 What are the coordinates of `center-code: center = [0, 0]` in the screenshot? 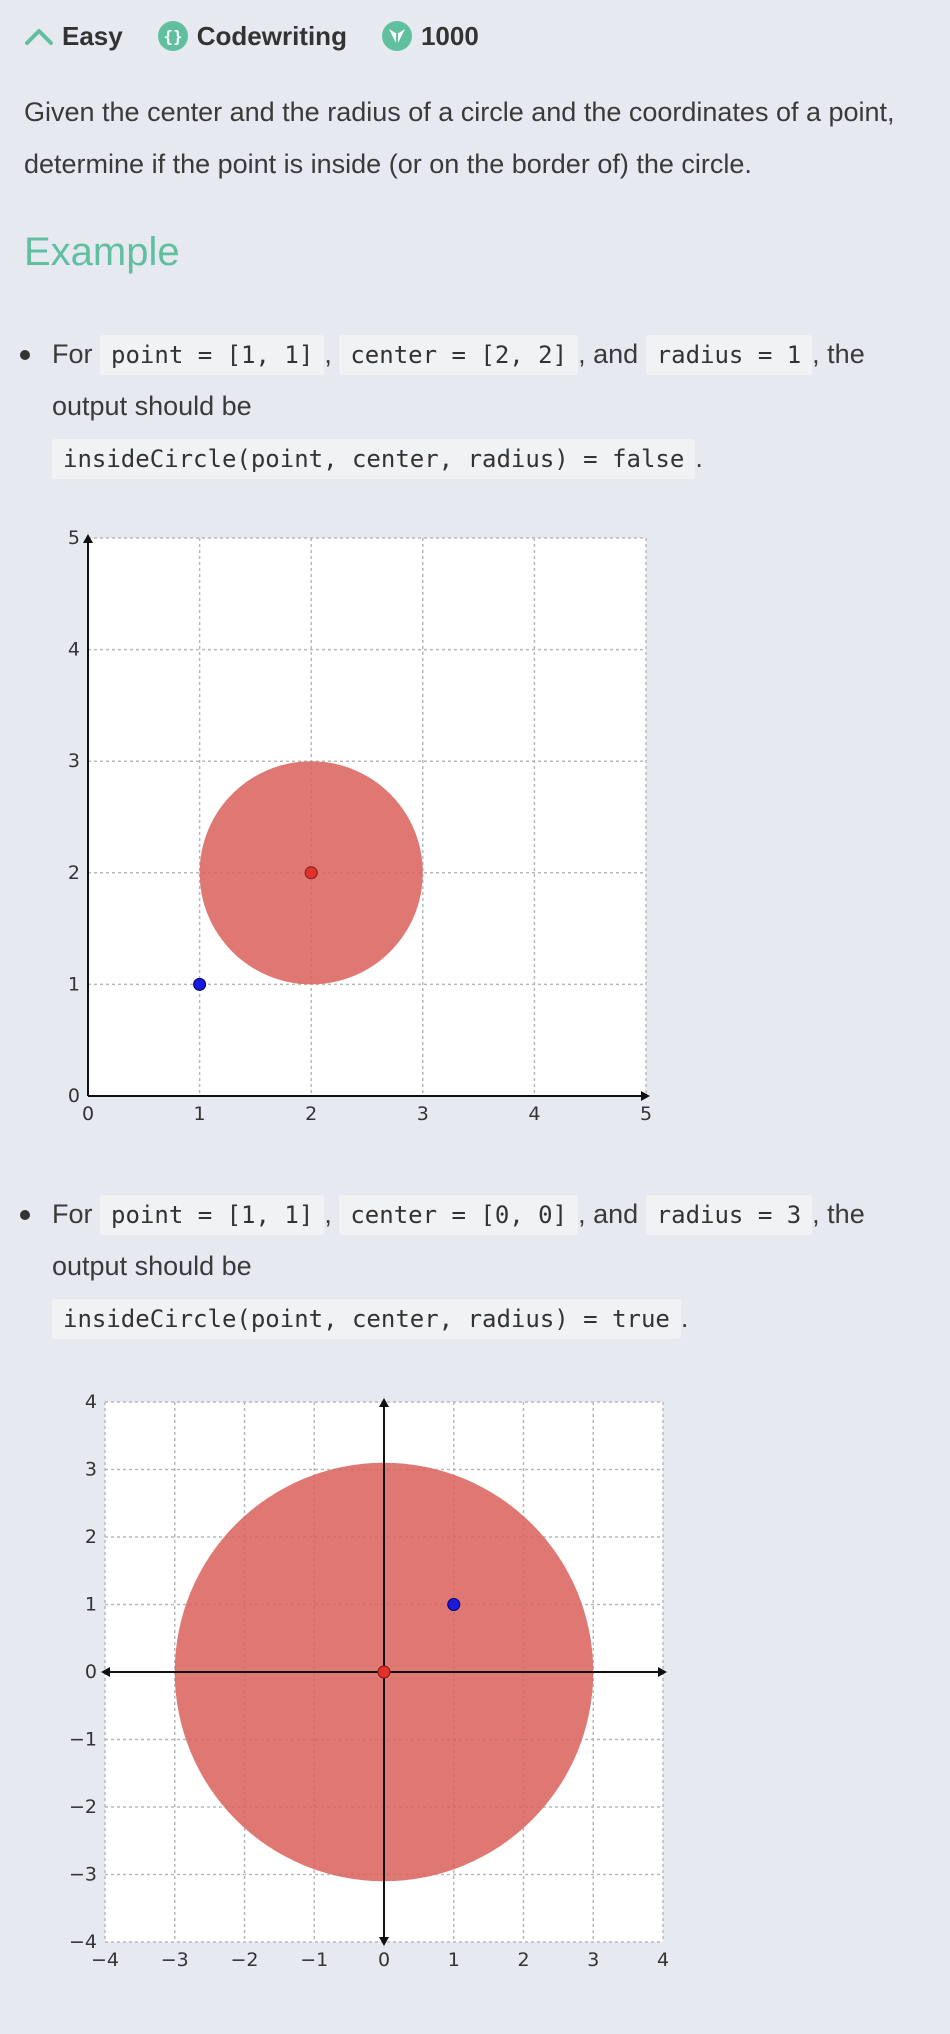 It's located at (459, 1215).